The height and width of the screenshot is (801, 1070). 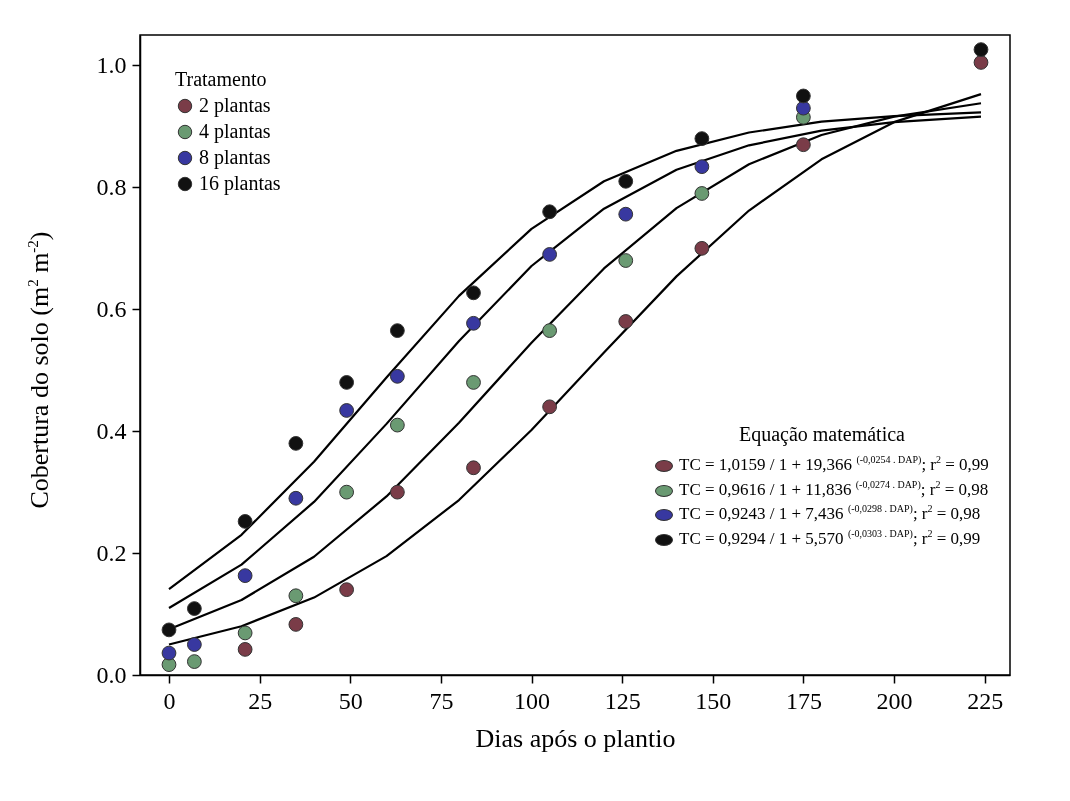 What do you see at coordinates (985, 700) in the screenshot?
I see `x-tick-label: 225` at bounding box center [985, 700].